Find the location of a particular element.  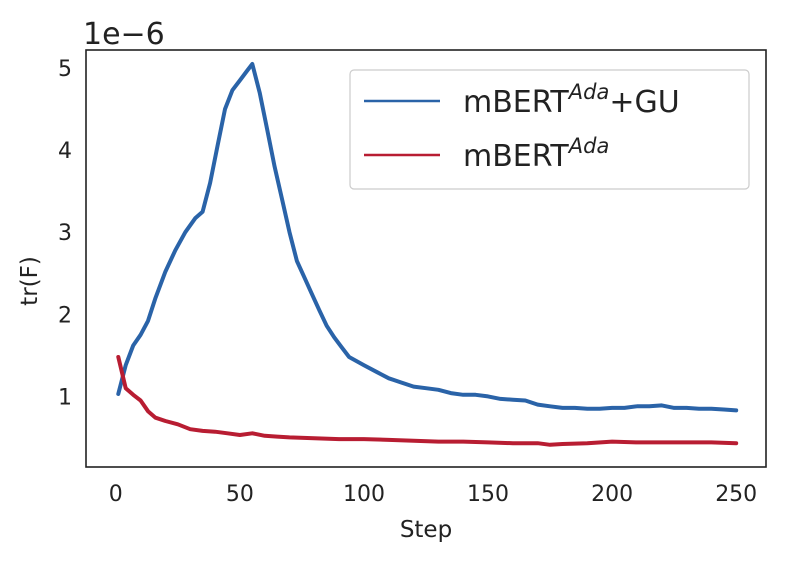

y-axis-offset-label: 1e−6 is located at coordinates (124, 34).